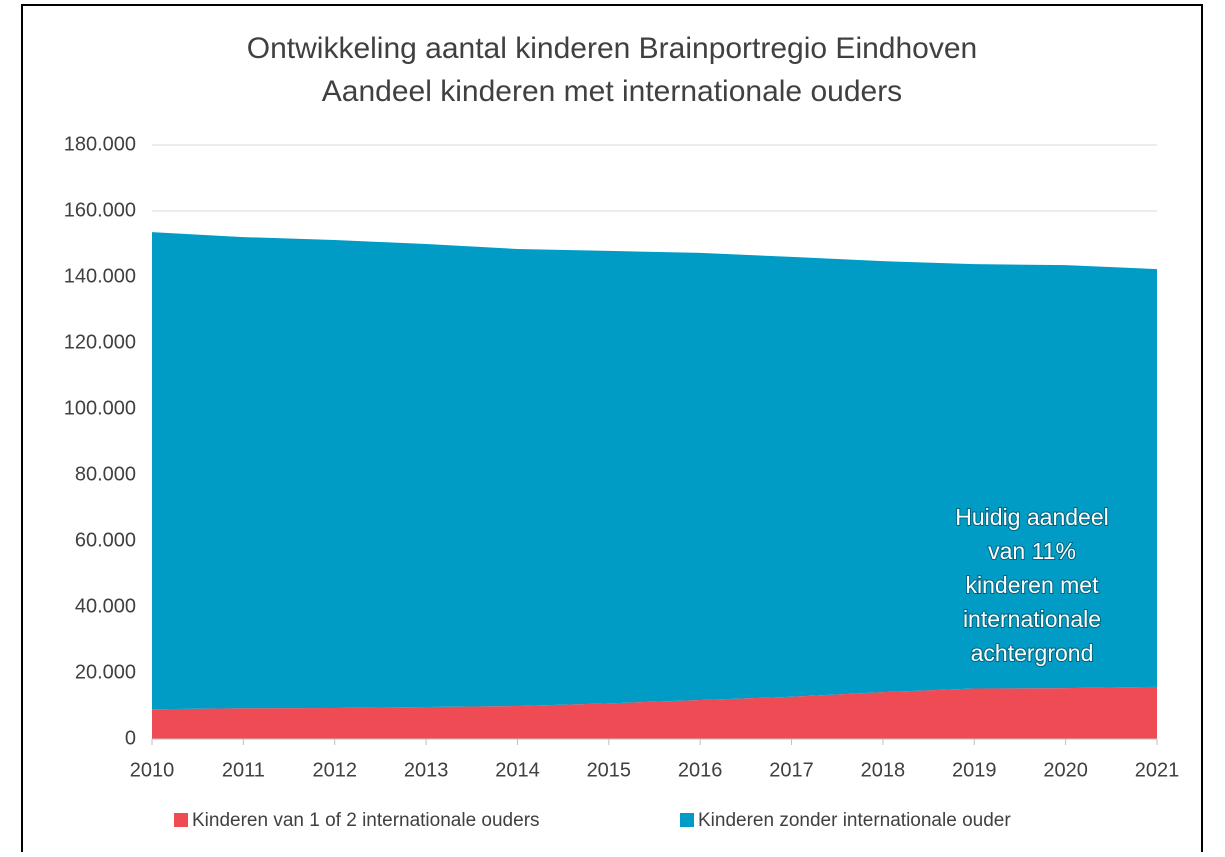  Describe the element at coordinates (105, 672) in the screenshot. I see `y-tick-label: 20.000` at that location.